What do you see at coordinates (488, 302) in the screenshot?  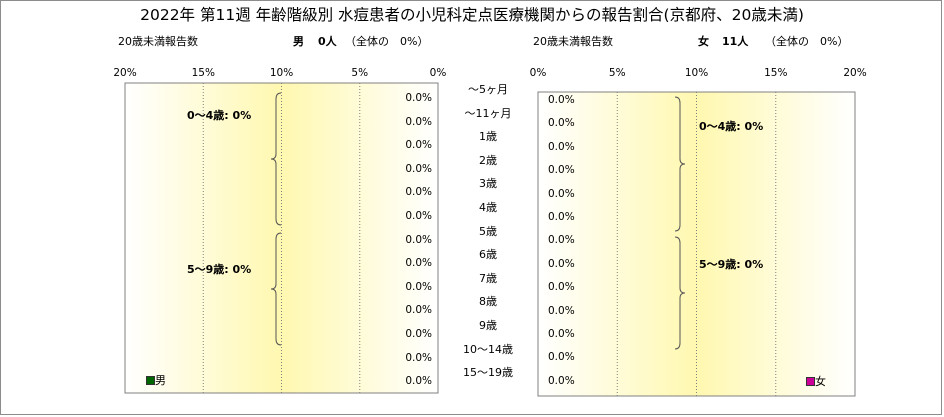 I see `age-category-label: 8歳` at bounding box center [488, 302].